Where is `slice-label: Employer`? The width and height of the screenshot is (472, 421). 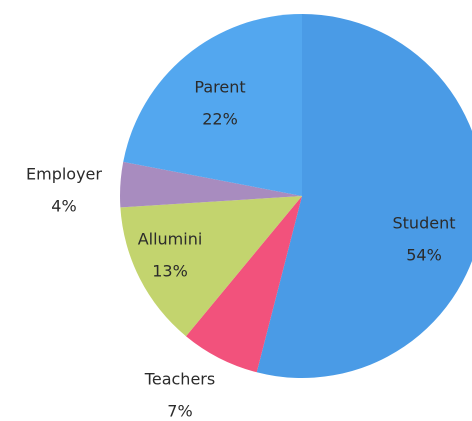 slice-label: Employer is located at coordinates (64, 174).